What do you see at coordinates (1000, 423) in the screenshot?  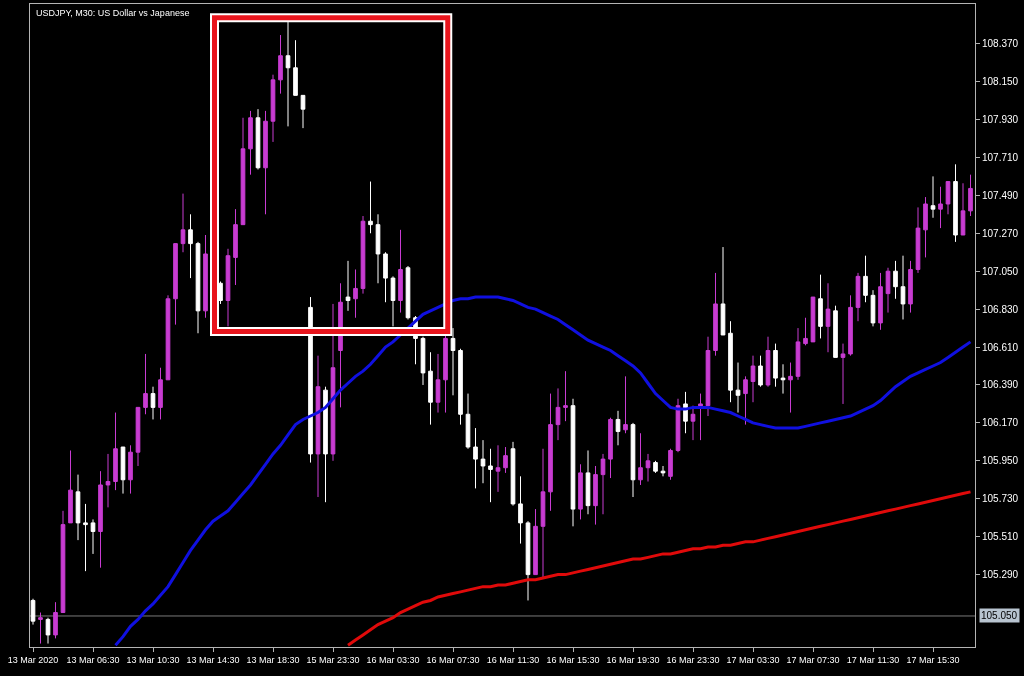 I see `y-tick-label: 106.170` at bounding box center [1000, 423].